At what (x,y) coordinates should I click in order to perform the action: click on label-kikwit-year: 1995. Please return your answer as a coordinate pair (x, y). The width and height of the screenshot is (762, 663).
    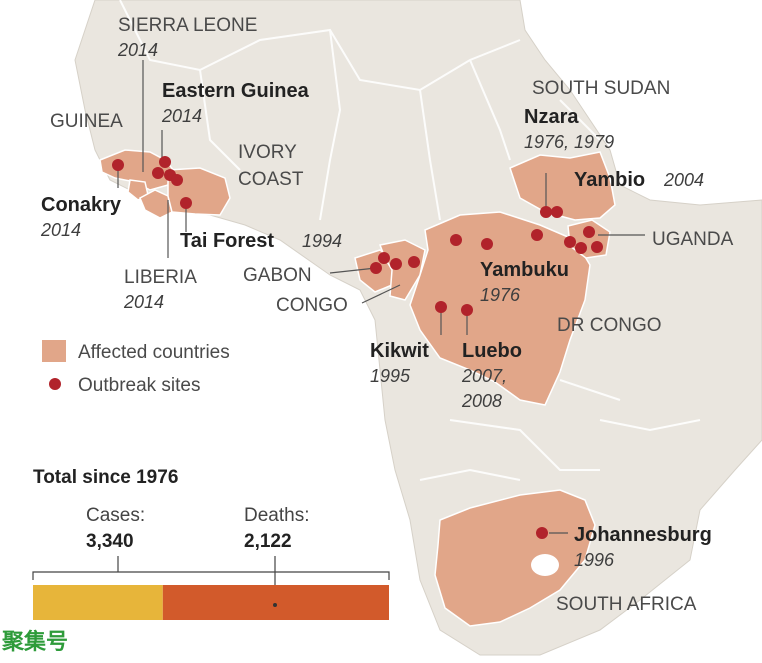
    Looking at the image, I should click on (390, 376).